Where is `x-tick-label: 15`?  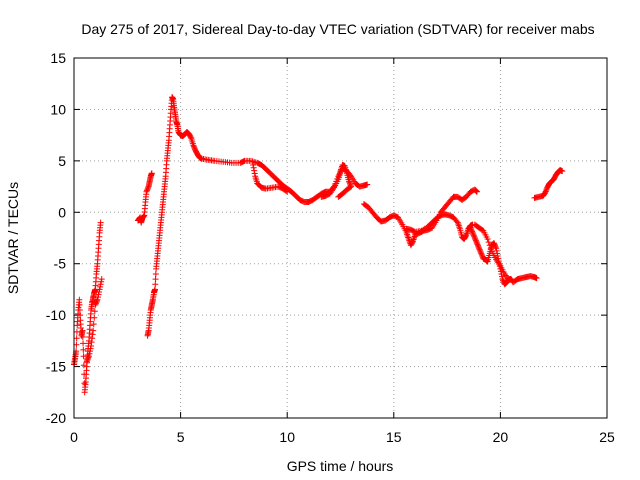 x-tick-label: 15 is located at coordinates (394, 437).